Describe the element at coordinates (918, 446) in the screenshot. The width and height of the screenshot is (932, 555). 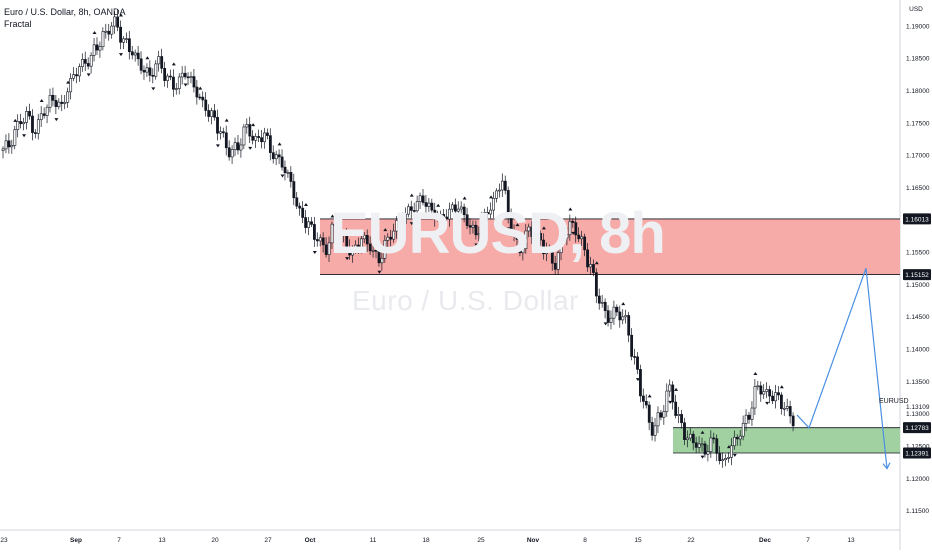
I see `price-tick-label: 1.12500` at that location.